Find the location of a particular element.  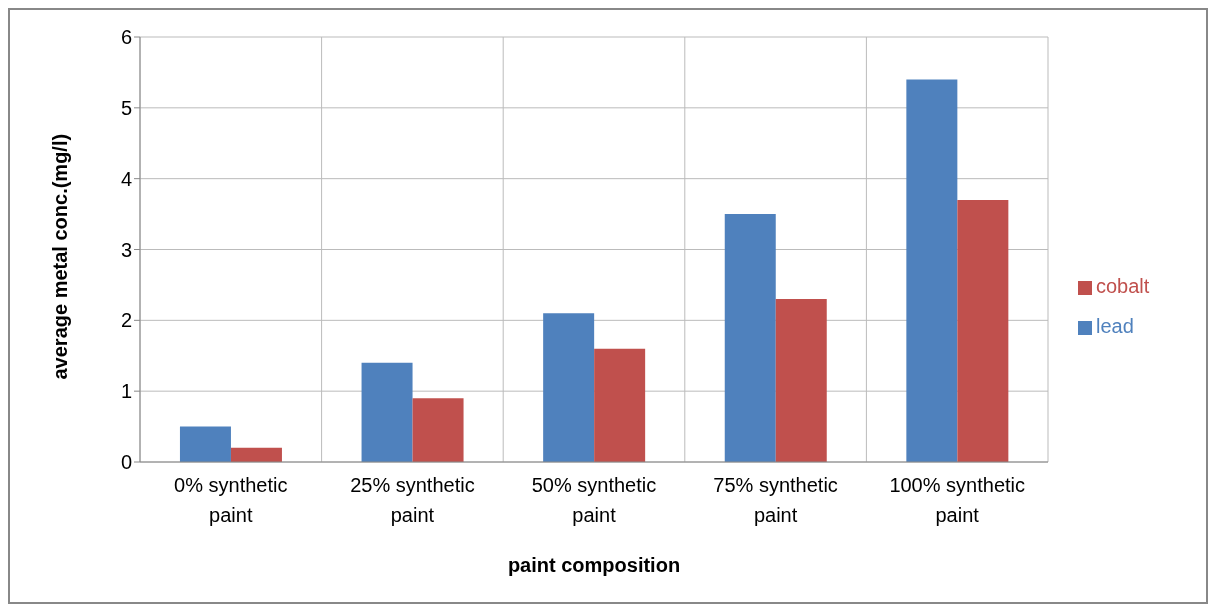

y-tick-label: 0 is located at coordinates (126, 462).